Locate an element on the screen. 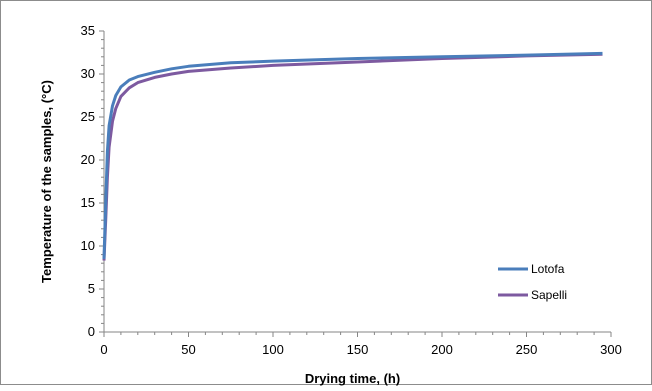  y-tick-label: 35 is located at coordinates (88, 30).